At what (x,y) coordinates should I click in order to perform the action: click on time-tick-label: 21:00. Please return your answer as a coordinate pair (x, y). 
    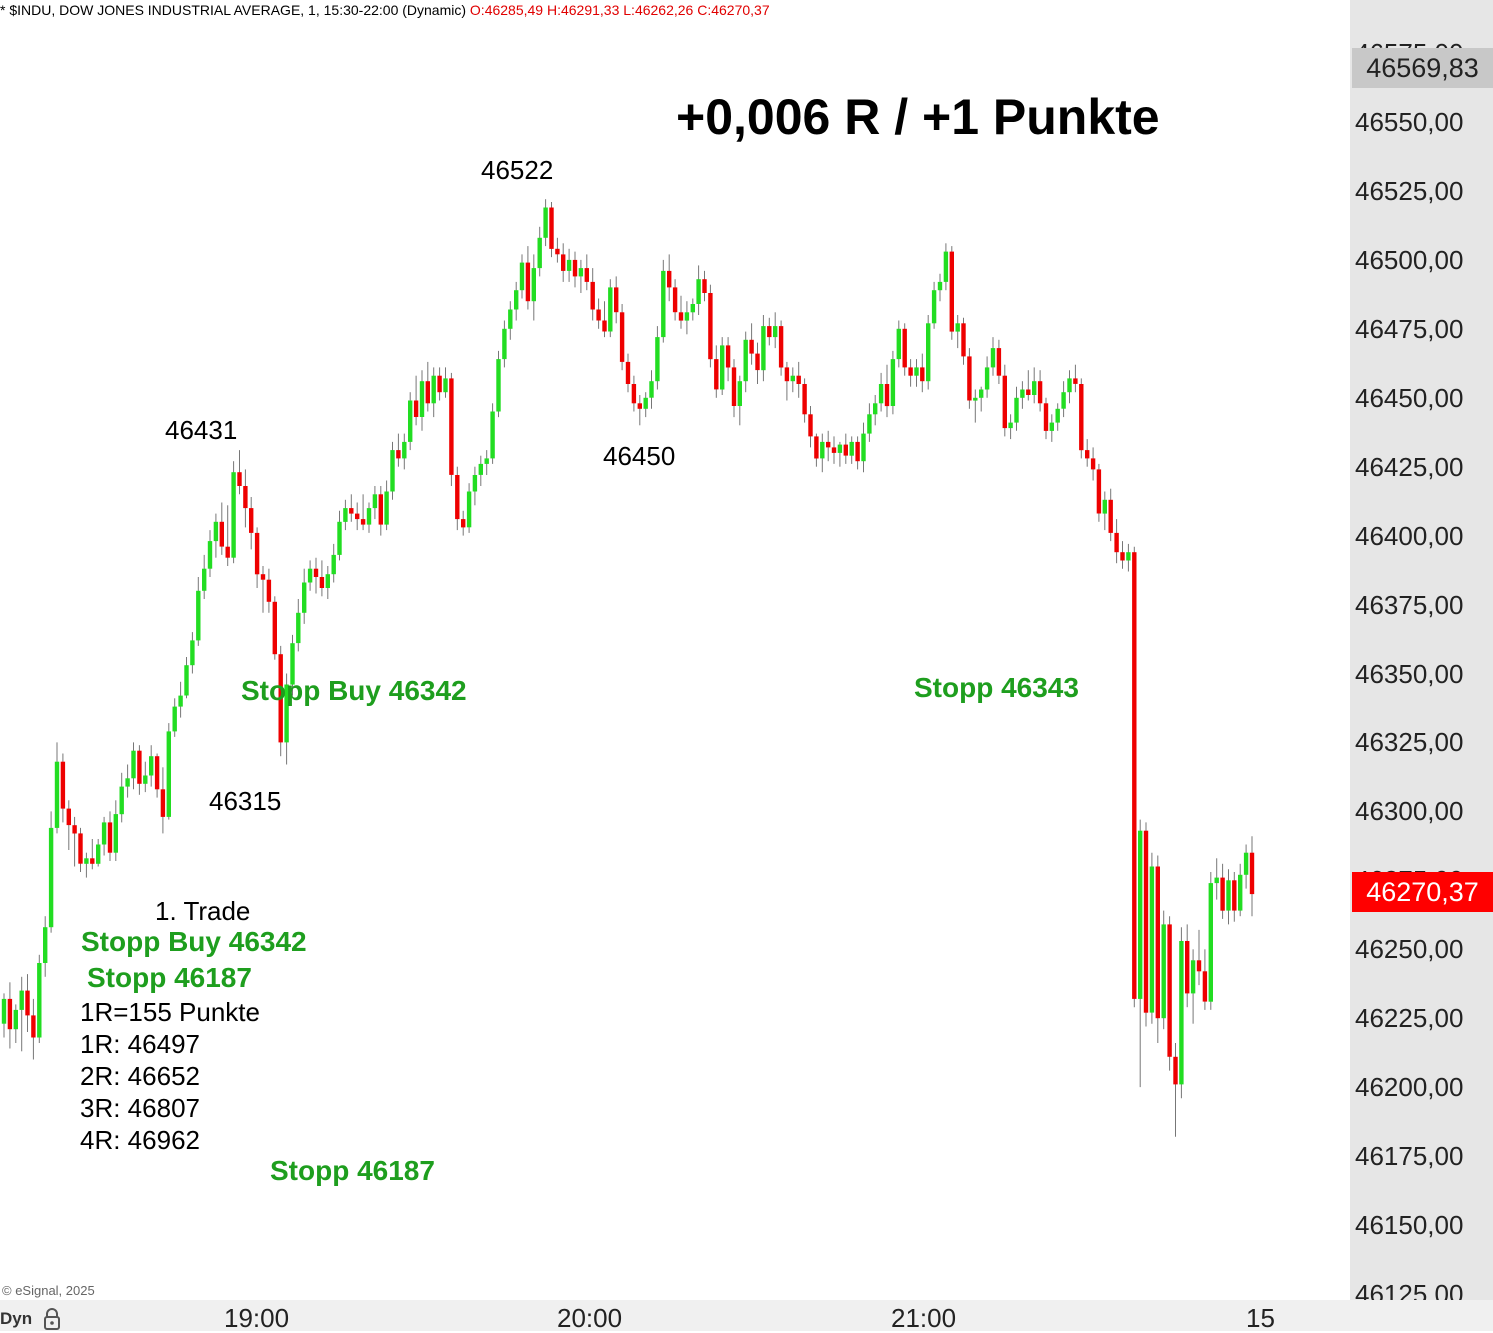
    Looking at the image, I should click on (924, 1318).